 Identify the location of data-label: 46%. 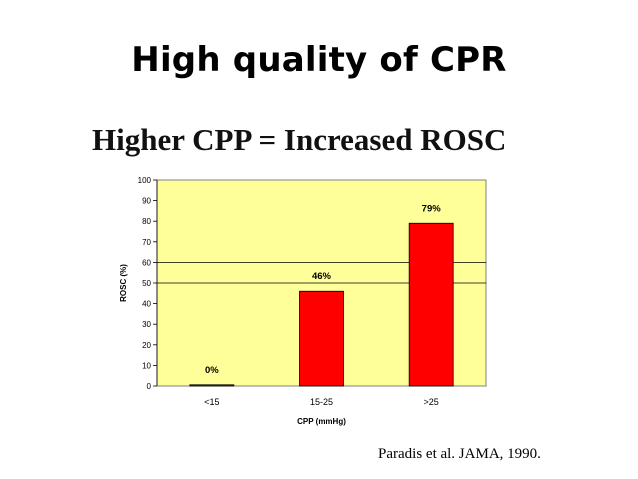
(322, 276).